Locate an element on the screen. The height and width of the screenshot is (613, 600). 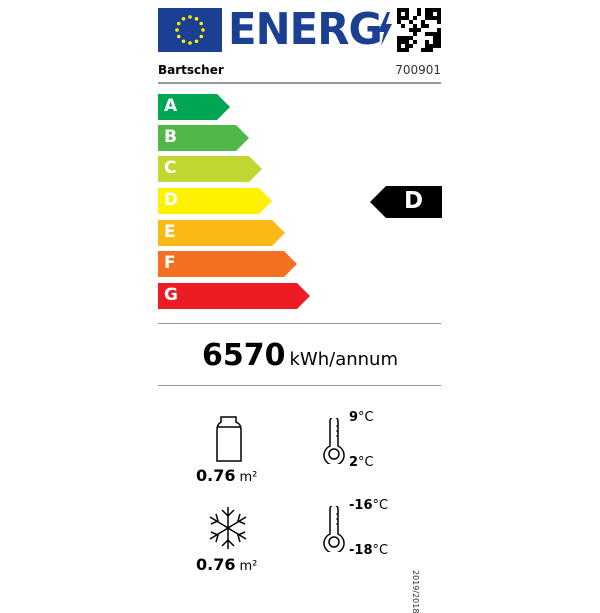
chilled-temp-max: 9°C is located at coordinates (361, 417).